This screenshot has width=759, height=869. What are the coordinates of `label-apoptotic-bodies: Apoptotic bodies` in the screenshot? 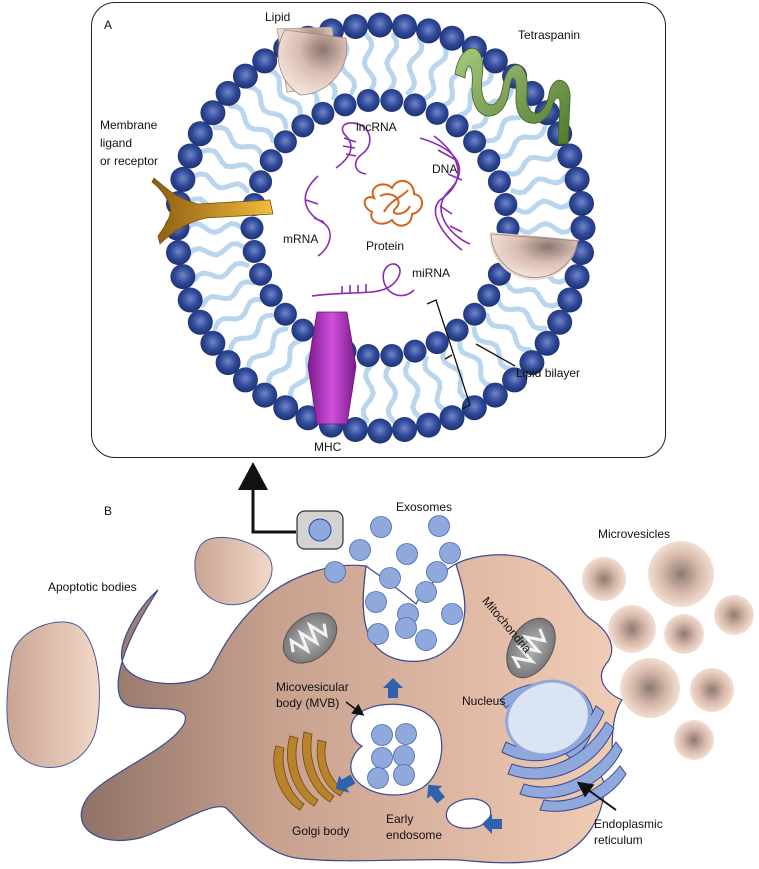 It's located at (92, 587).